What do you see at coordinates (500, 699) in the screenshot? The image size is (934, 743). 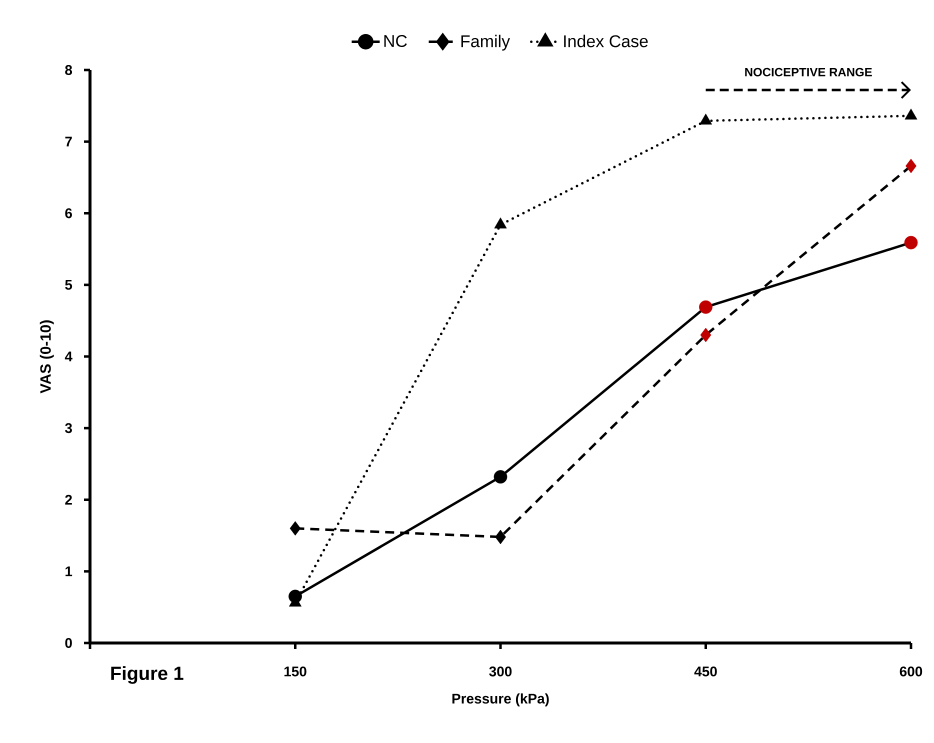 I see `x-axis-title: Pressure (kPa)` at bounding box center [500, 699].